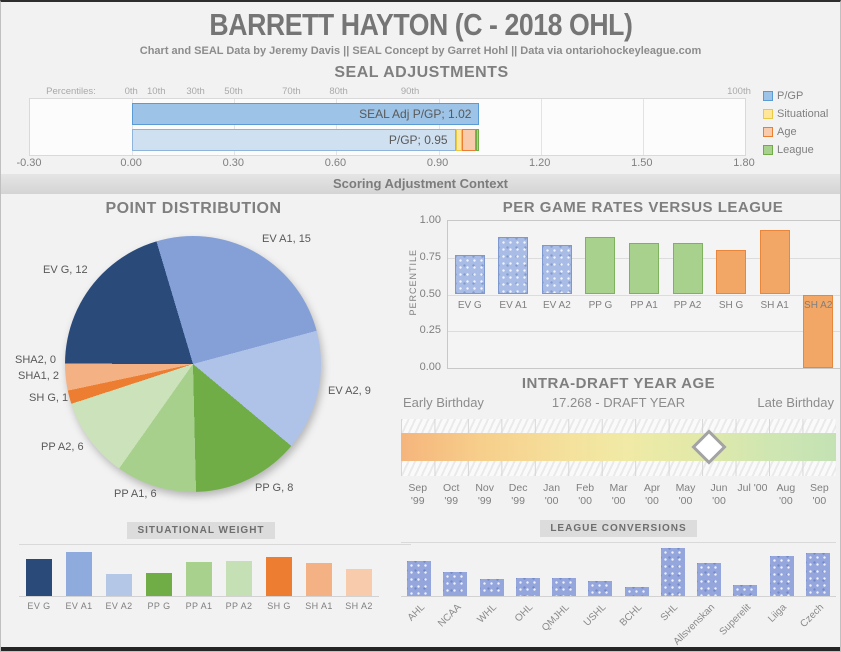  What do you see at coordinates (349, 391) in the screenshot?
I see `pie-label-ev-a2: EV A2, 9` at bounding box center [349, 391].